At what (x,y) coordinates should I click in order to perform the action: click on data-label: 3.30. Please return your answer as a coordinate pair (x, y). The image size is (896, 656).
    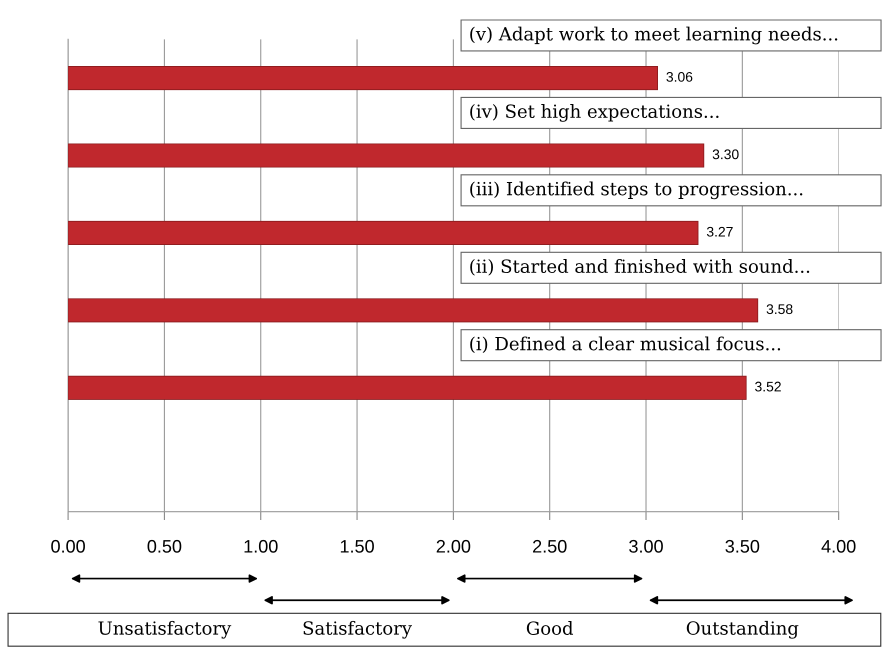
    Looking at the image, I should click on (725, 154).